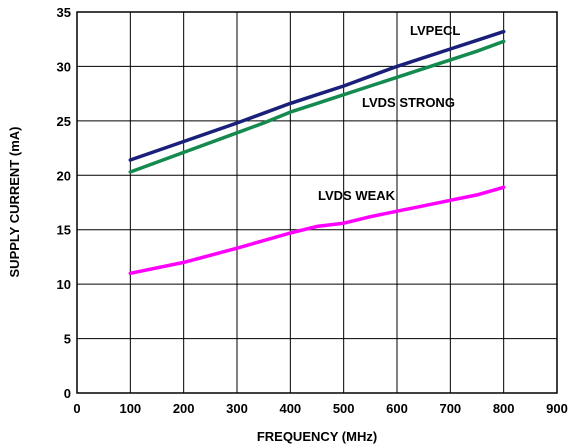  What do you see at coordinates (237, 408) in the screenshot?
I see `x-tick-label-300: 300` at bounding box center [237, 408].